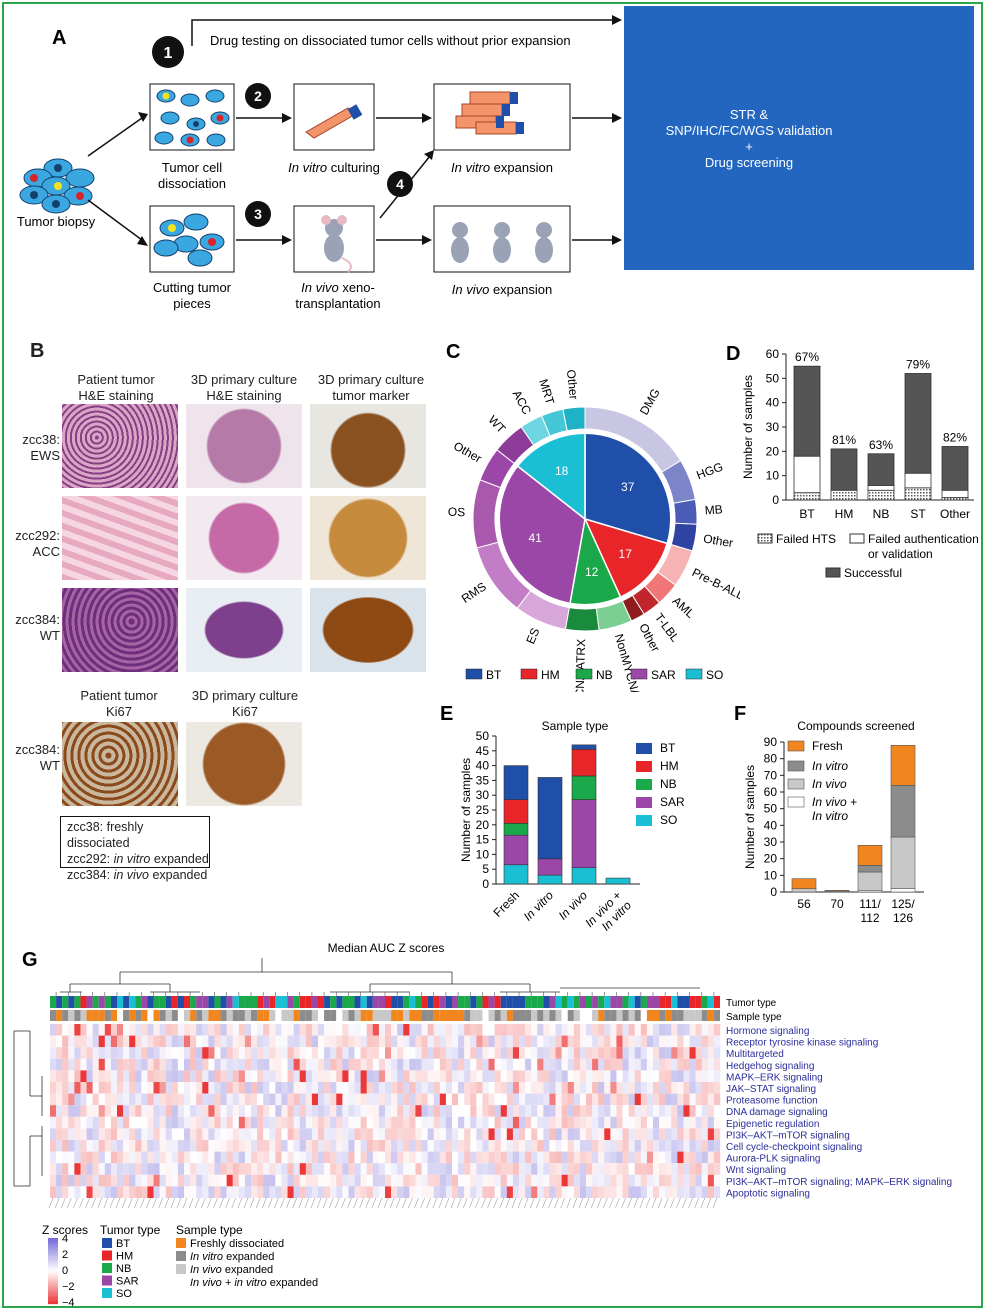  Describe the element at coordinates (209, 1230) in the screenshot. I see `sample-legend-title: Sample type` at that location.